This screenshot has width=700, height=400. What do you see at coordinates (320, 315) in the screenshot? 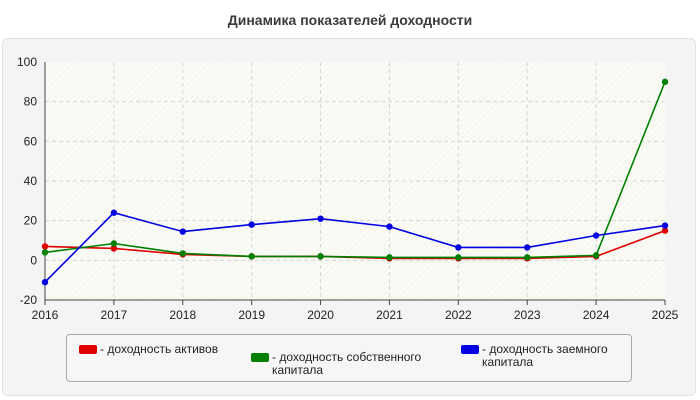
I see `x-tick-label: 2020` at bounding box center [320, 315].